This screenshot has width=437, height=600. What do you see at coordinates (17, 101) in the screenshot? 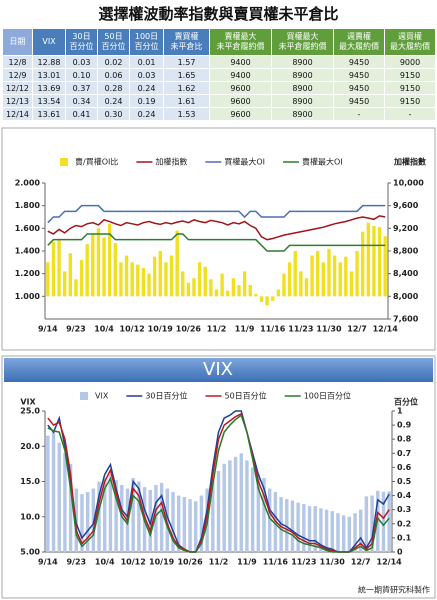
I see `table-cell: 12/13` at bounding box center [17, 101].